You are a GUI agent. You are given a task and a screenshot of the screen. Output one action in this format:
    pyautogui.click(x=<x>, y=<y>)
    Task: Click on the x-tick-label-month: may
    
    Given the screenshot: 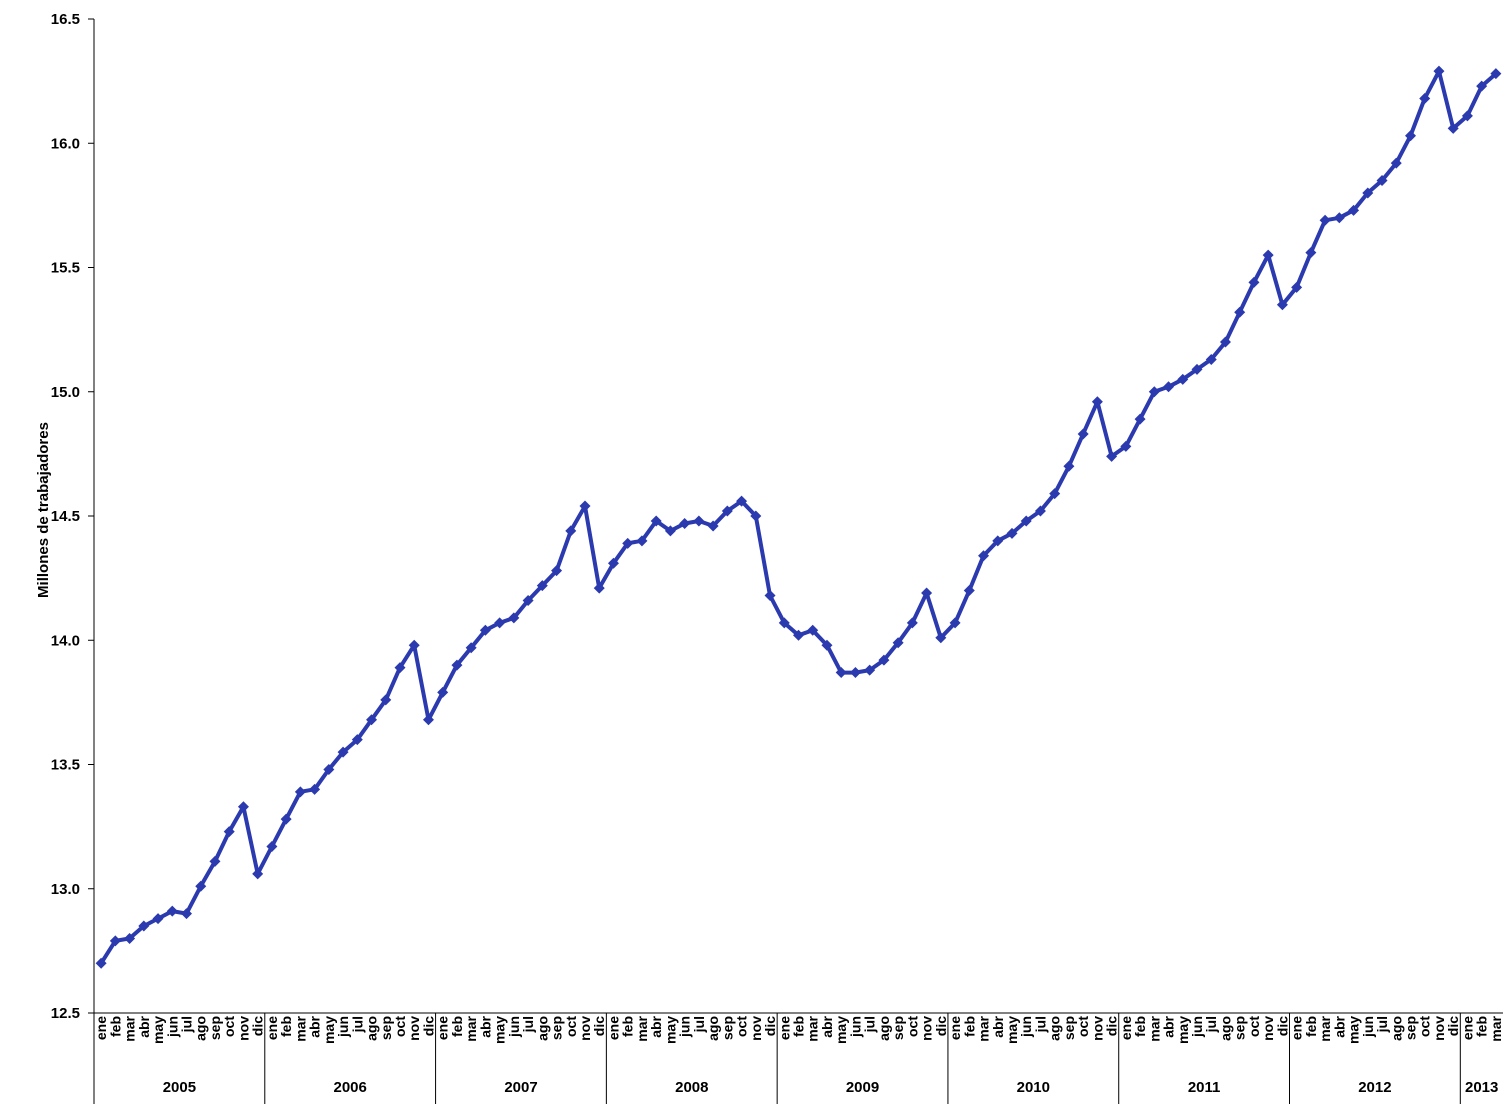 What is the action you would take?
    pyautogui.click(x=1012, y=1030)
    